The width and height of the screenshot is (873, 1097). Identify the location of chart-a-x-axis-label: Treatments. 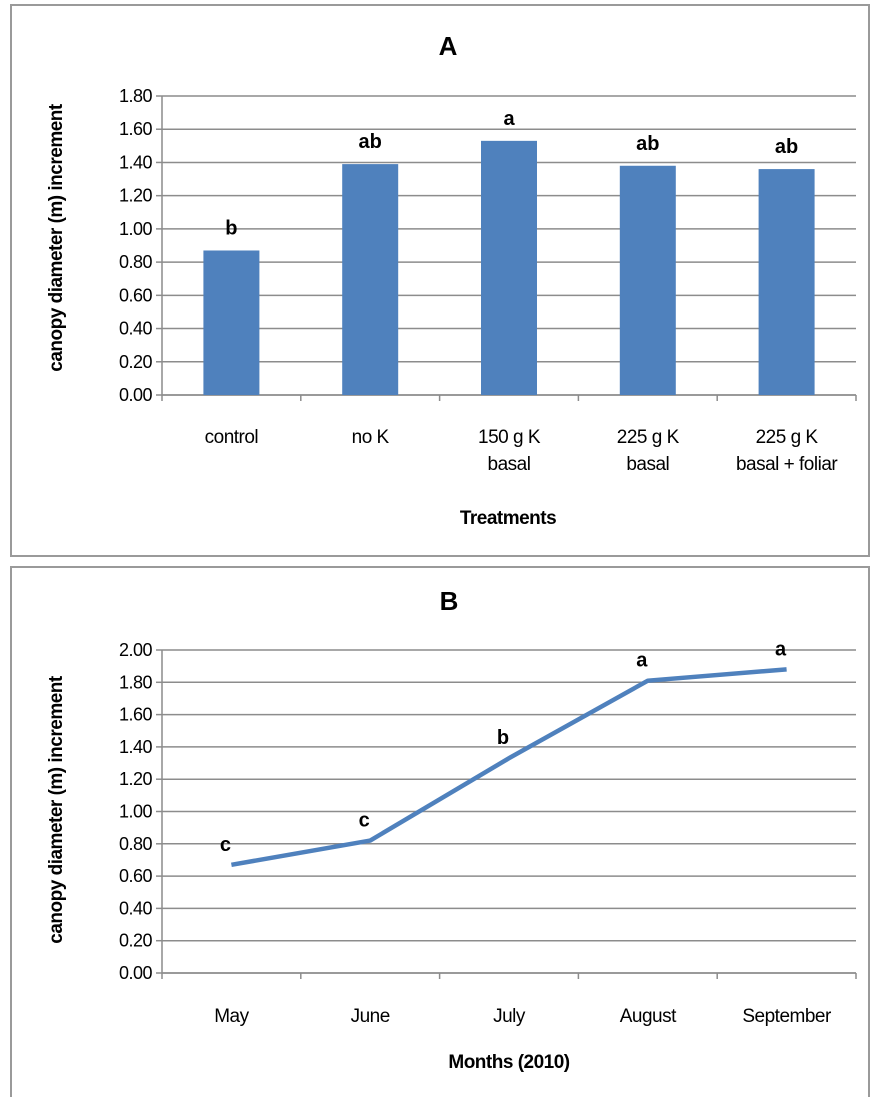
(508, 518).